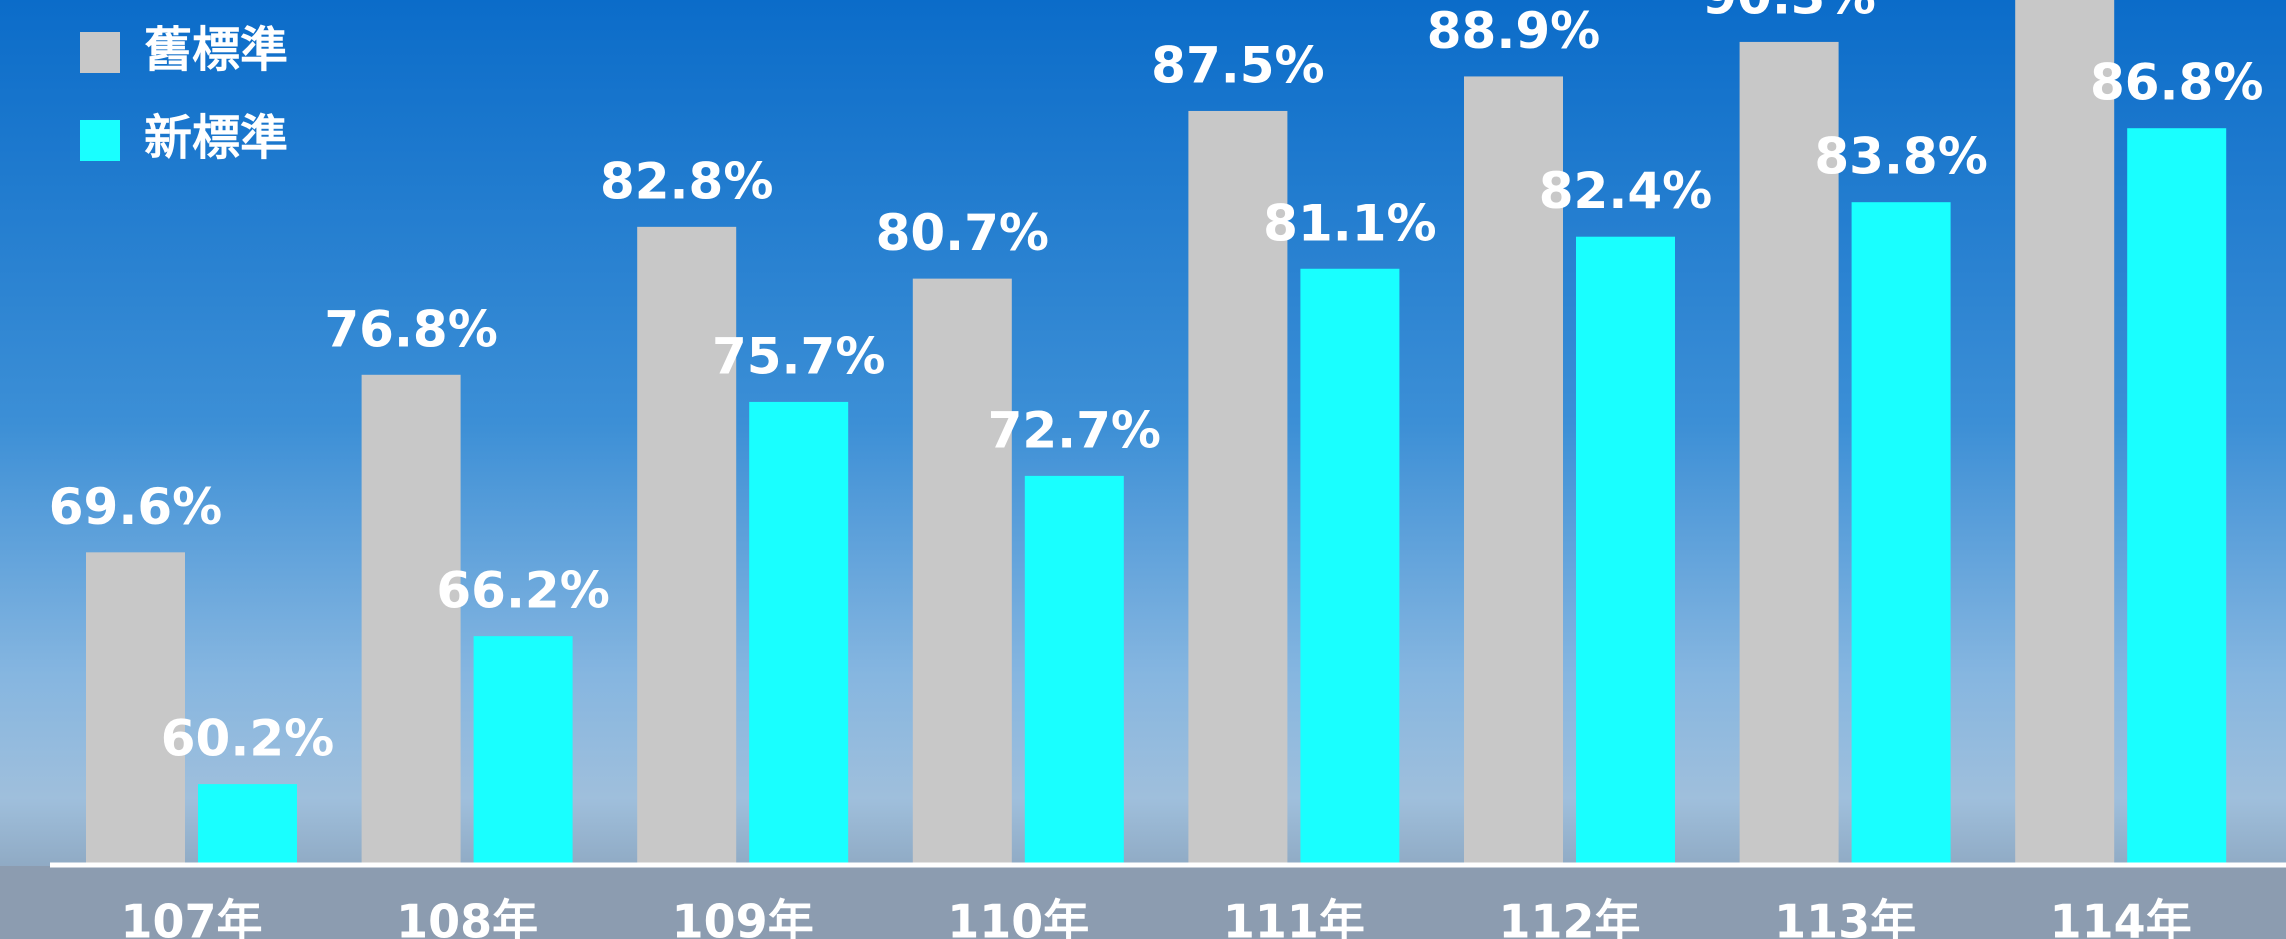 This screenshot has width=2286, height=939. Describe the element at coordinates (2176, 83) in the screenshot. I see `data-label: 86.8%` at that location.